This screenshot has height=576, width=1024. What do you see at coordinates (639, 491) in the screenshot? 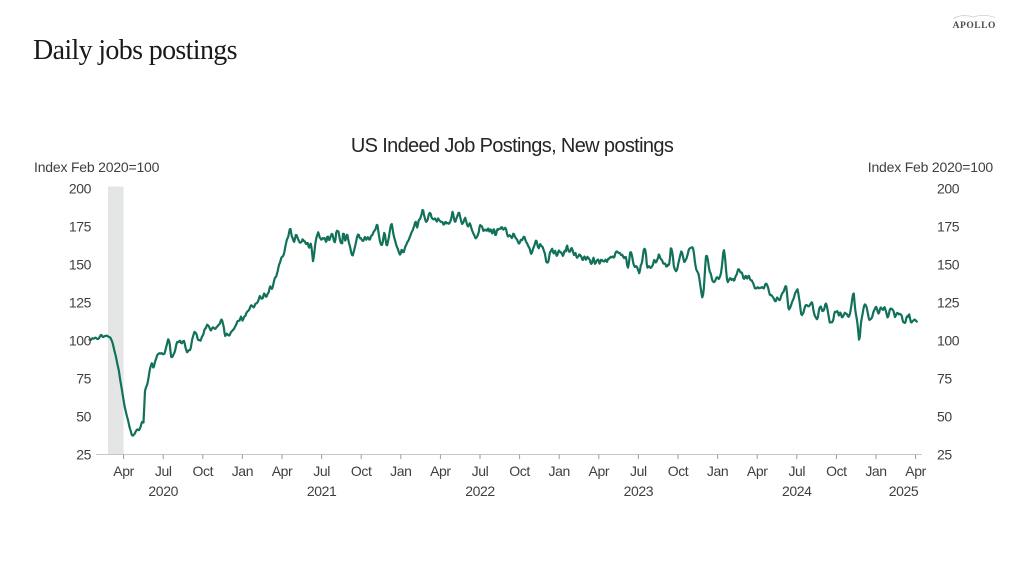
I see `svg-text: 2023` at bounding box center [639, 491].